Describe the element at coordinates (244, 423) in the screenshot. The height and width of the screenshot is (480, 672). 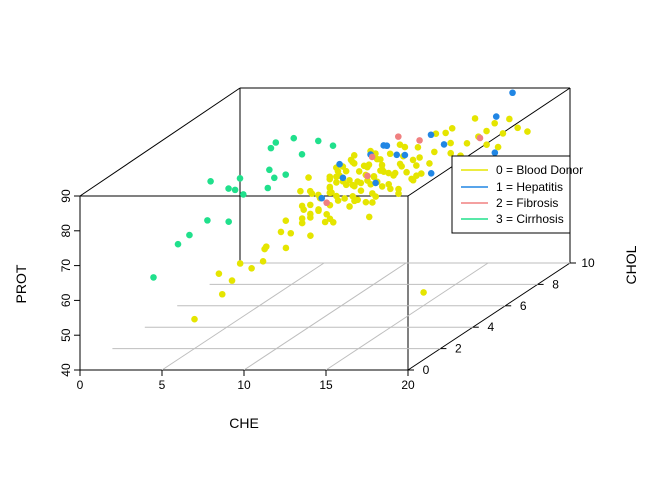
I see `x-axis-title: CHE` at that location.